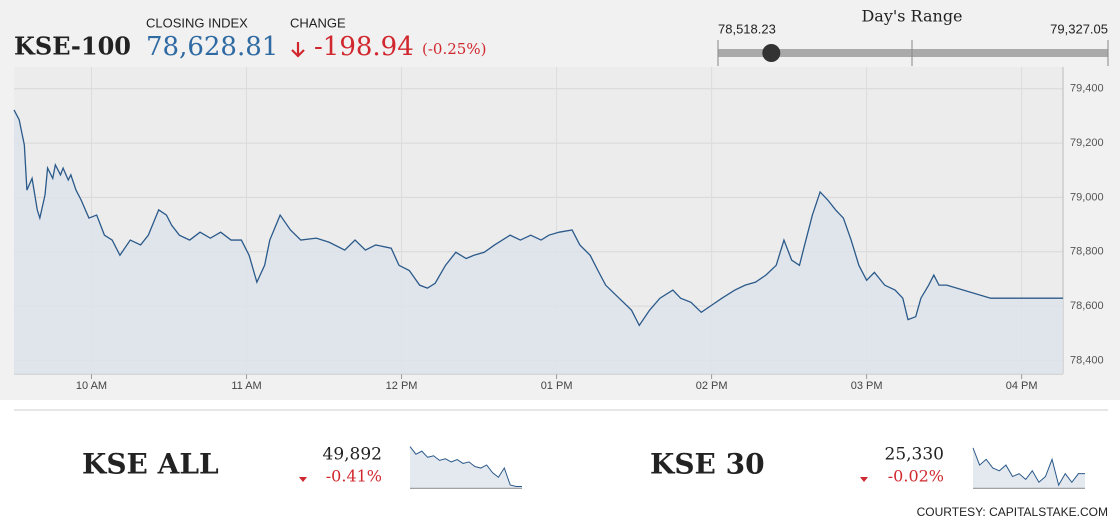 The width and height of the screenshot is (1120, 526). What do you see at coordinates (352, 455) in the screenshot?
I see `index-value: 49,892` at bounding box center [352, 455].